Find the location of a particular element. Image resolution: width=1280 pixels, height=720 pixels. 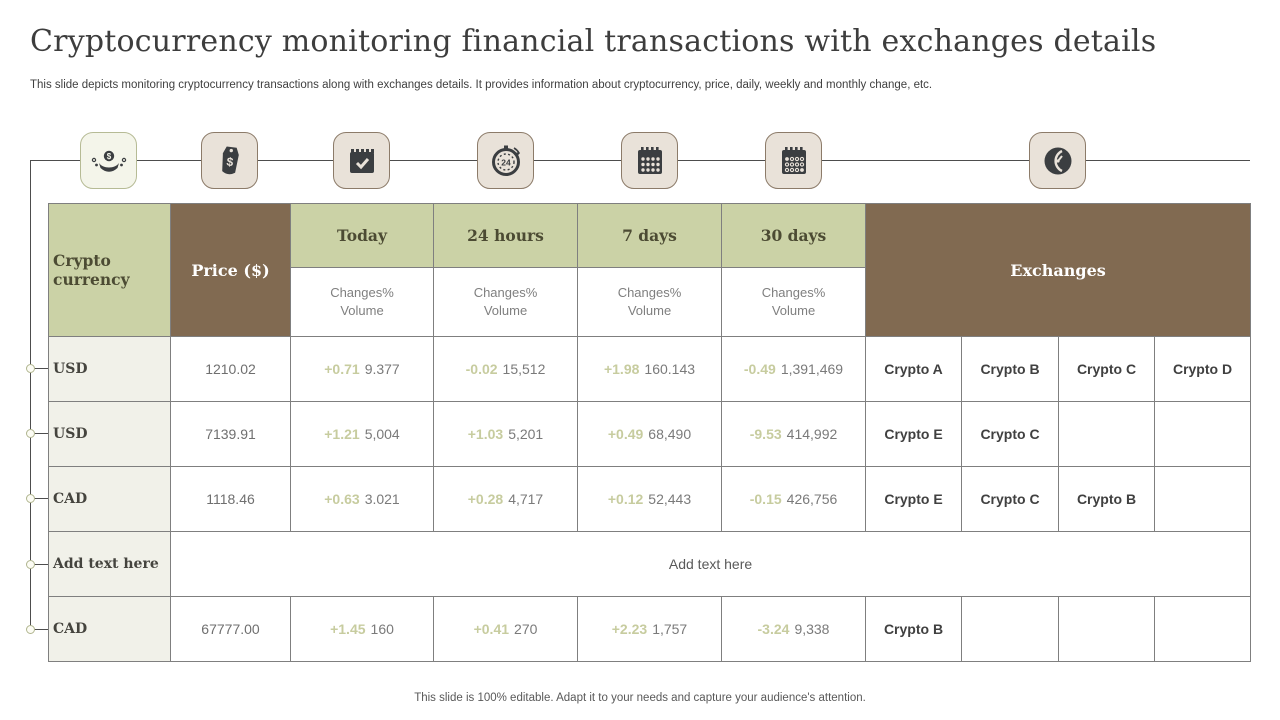

24h-cell: +1.03 5,201 is located at coordinates (505, 434).